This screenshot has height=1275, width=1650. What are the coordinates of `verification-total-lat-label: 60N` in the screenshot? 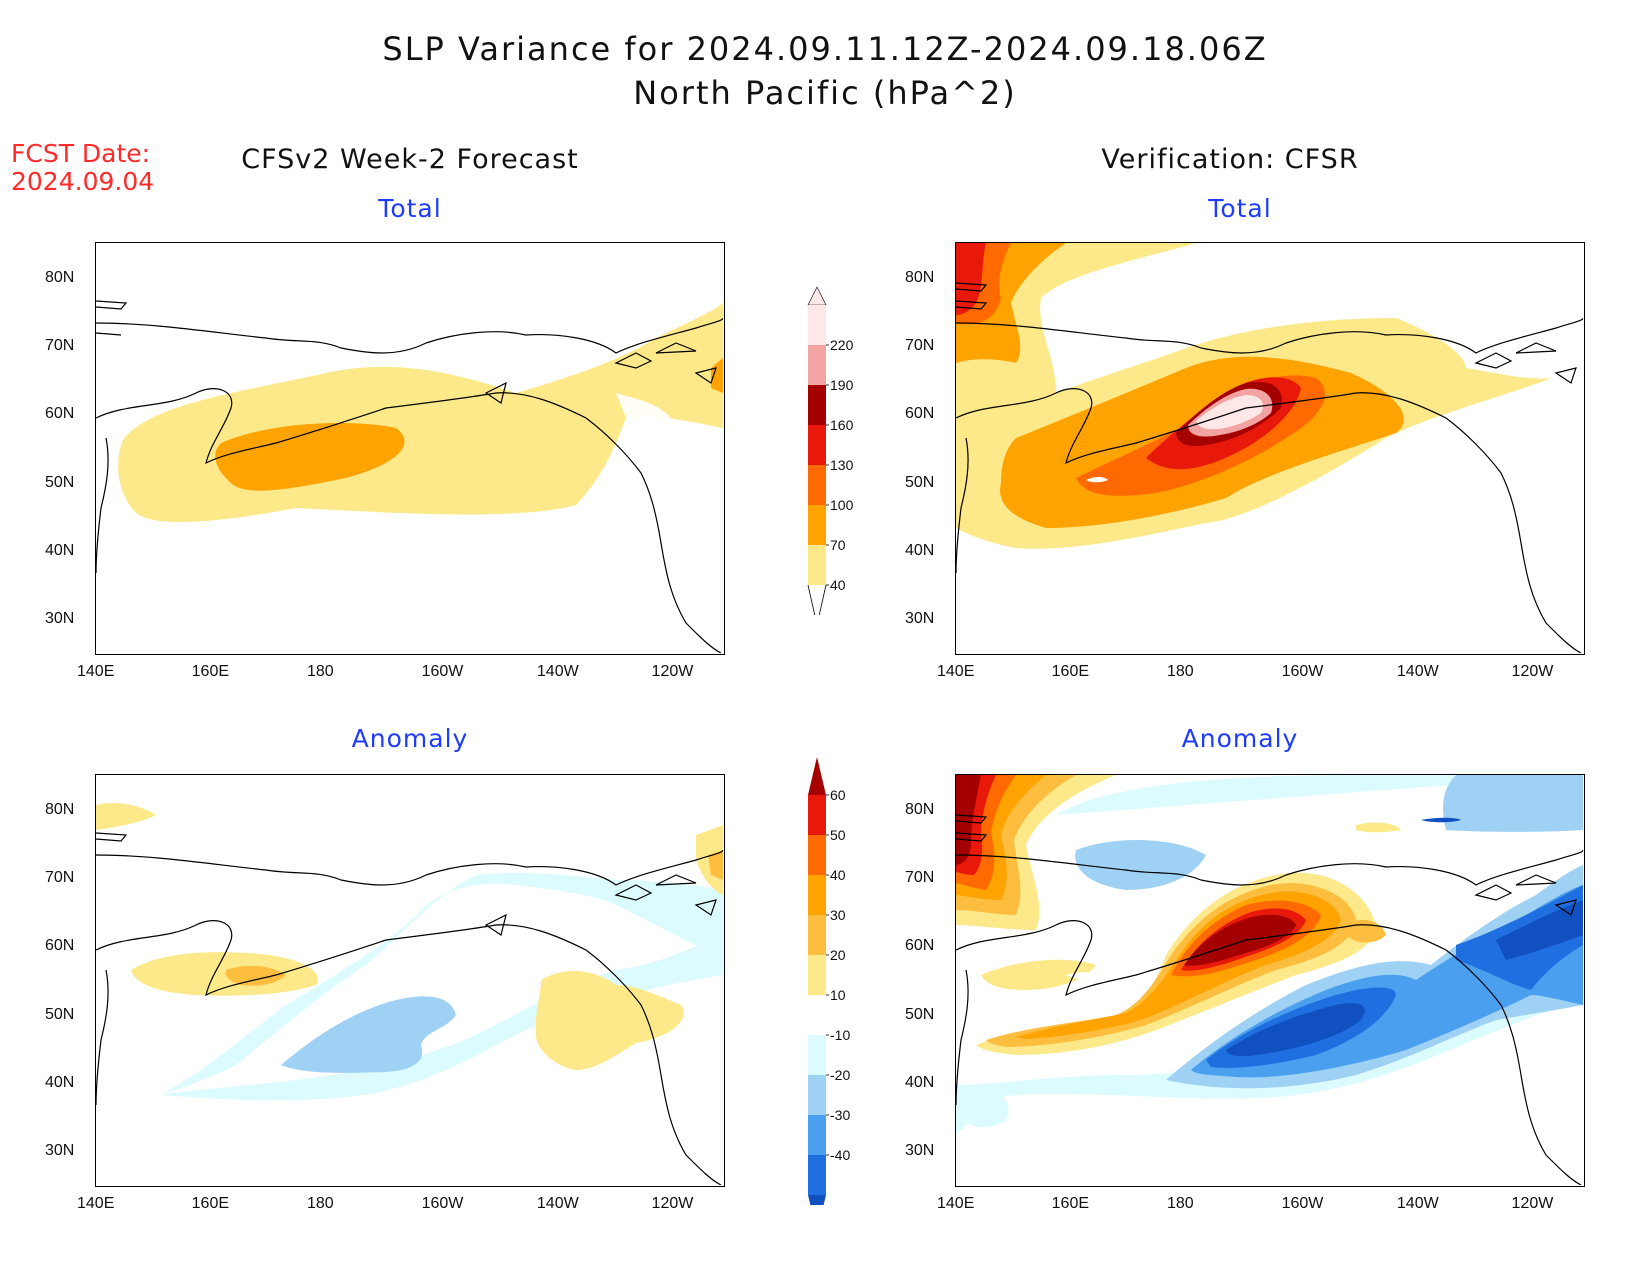 It's located at (920, 414).